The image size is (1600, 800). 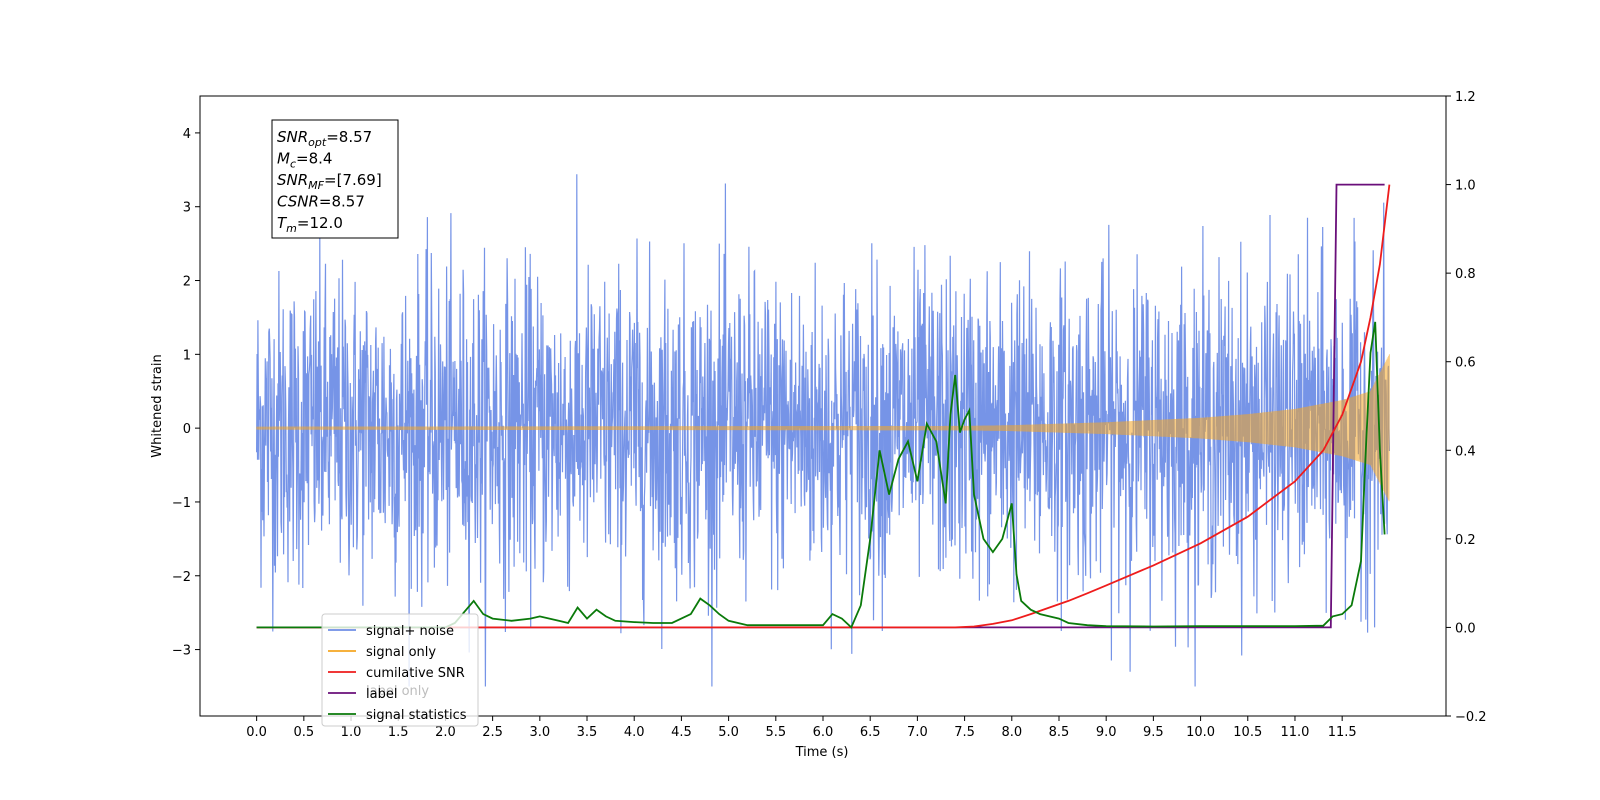 I want to click on x-tick-label: 3.5, so click(x=587, y=732).